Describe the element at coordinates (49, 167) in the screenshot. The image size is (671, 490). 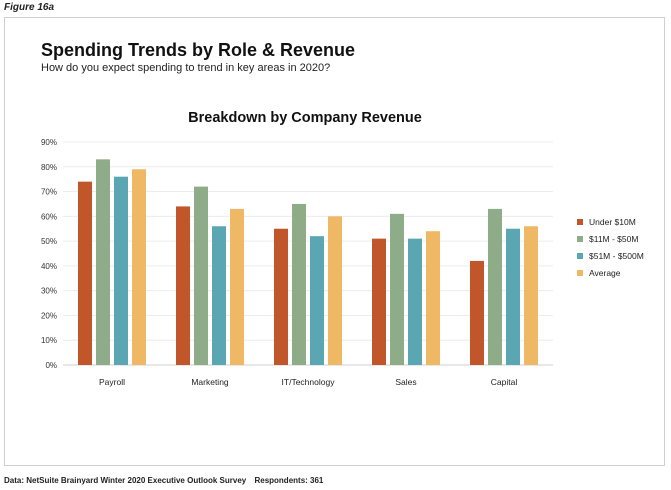
I see `y-tick-label: 80%` at that location.